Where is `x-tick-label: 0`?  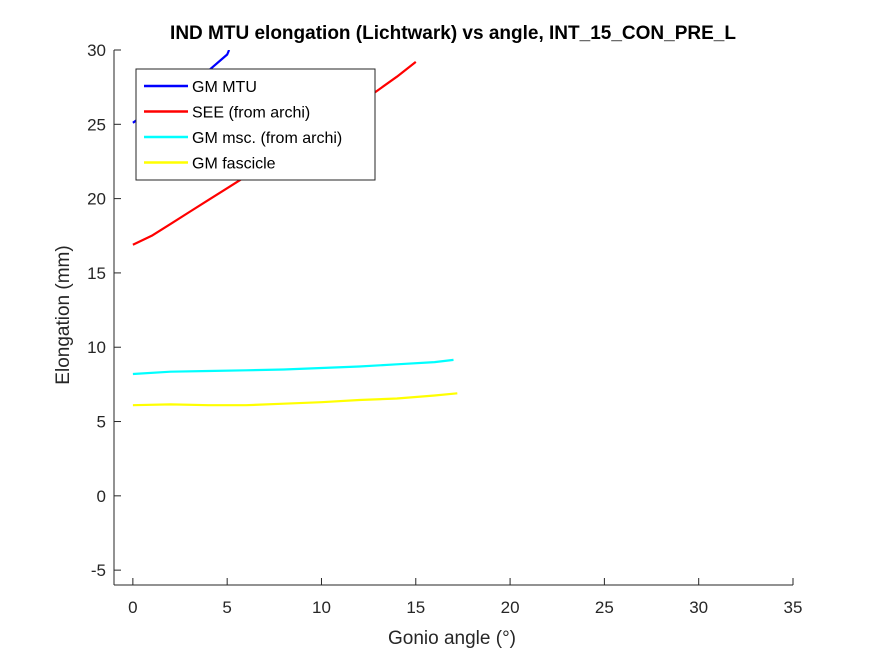
x-tick-label: 0 is located at coordinates (132, 607).